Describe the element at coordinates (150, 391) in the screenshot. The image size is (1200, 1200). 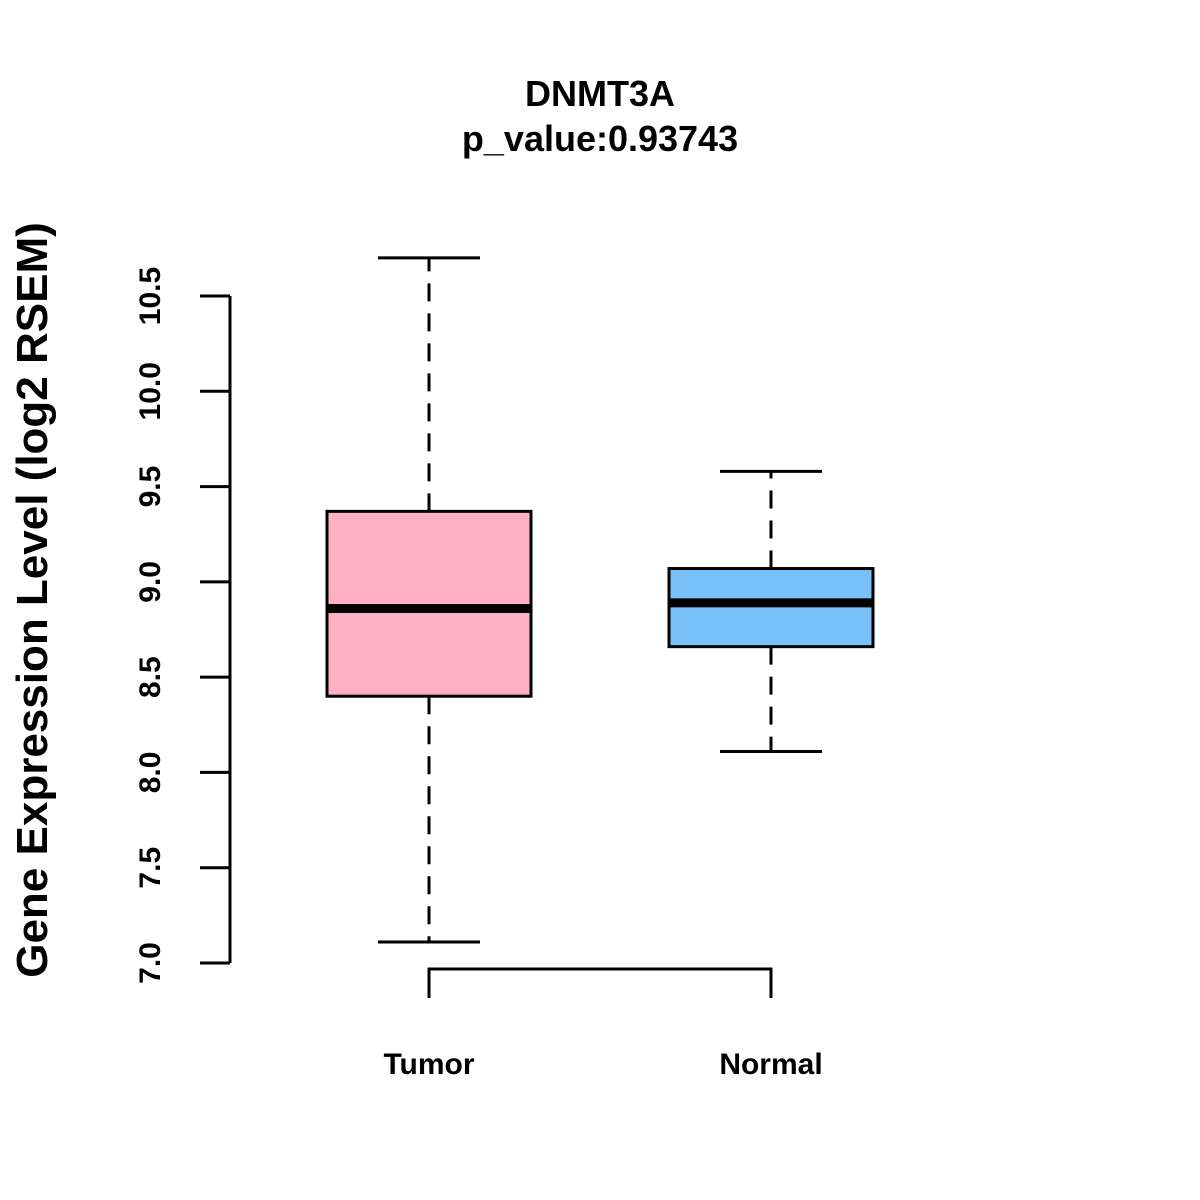
I see `y-tick-label: 10.0` at that location.